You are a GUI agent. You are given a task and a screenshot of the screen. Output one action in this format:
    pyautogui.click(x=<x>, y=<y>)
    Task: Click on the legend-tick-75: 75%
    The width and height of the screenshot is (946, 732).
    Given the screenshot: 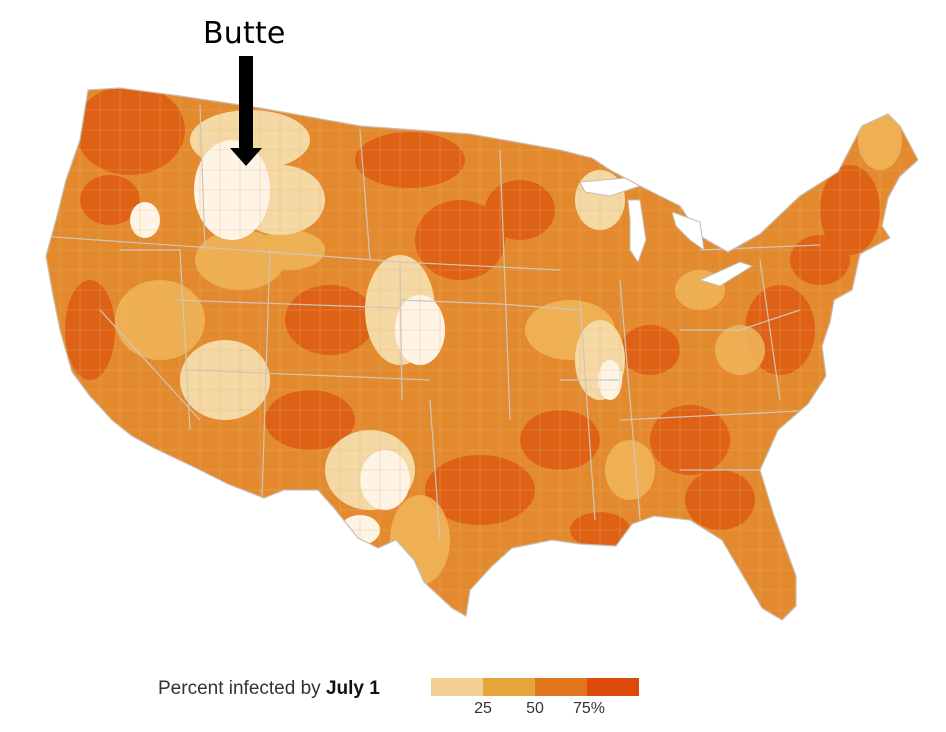 What is the action you would take?
    pyautogui.click(x=589, y=708)
    